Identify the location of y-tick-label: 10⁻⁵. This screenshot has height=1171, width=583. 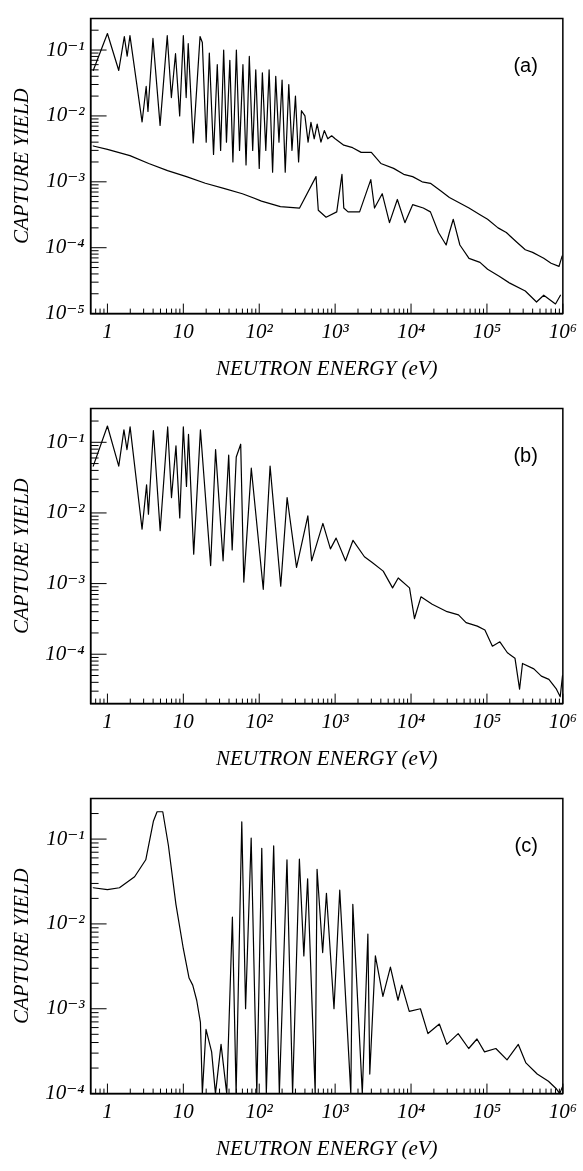
(65, 312).